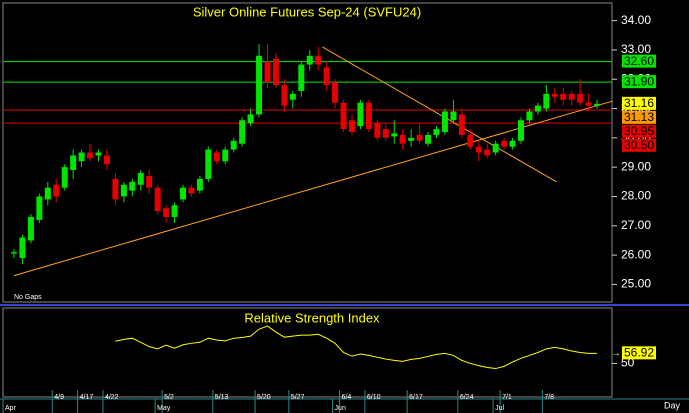 The width and height of the screenshot is (689, 413). Describe the element at coordinates (347, 397) in the screenshot. I see `x-tick-label: 6/4` at that location.